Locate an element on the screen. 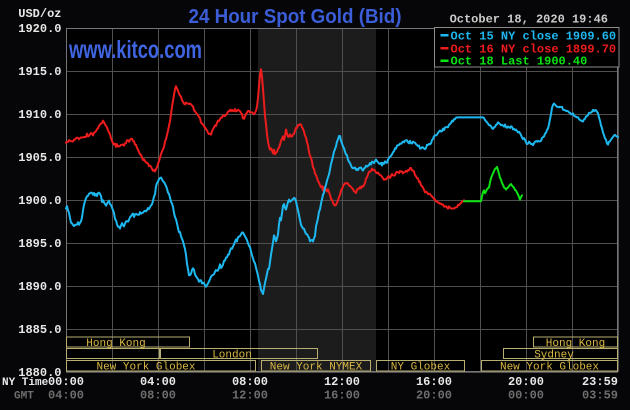  svg-text: 1885.0 is located at coordinates (39, 330).